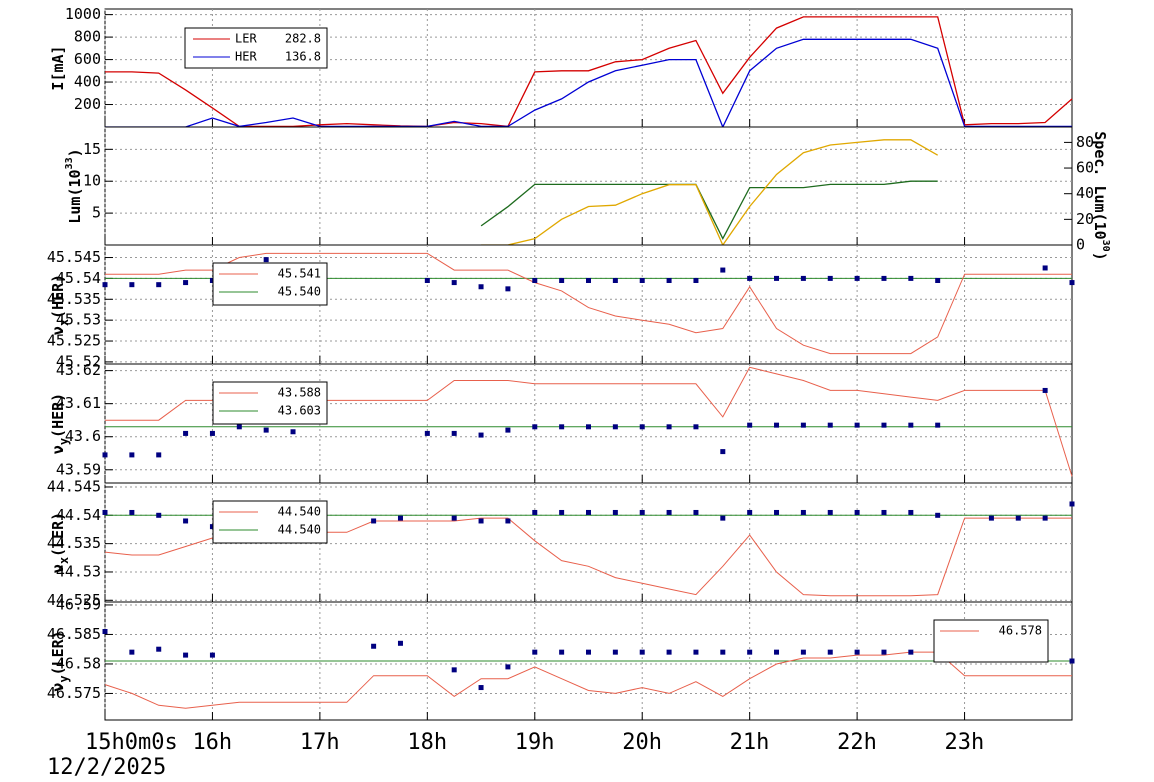 Image resolution: width=1154 pixels, height=782 pixels. What do you see at coordinates (299, 393) in the screenshot?
I see `legend-value: 43.588` at bounding box center [299, 393].